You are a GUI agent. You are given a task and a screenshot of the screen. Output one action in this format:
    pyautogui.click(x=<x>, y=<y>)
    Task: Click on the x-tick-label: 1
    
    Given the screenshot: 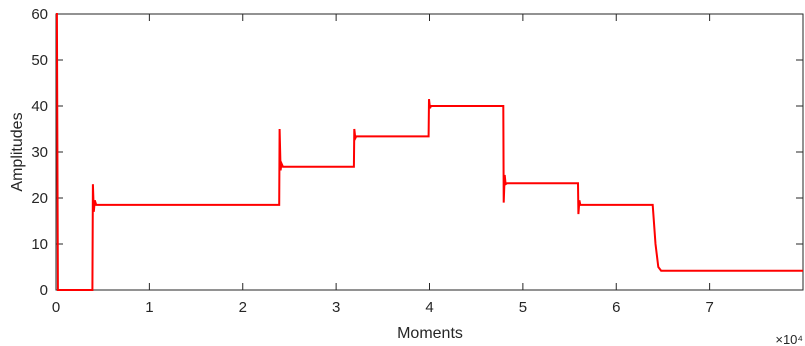 What is the action you would take?
    pyautogui.click(x=149, y=307)
    